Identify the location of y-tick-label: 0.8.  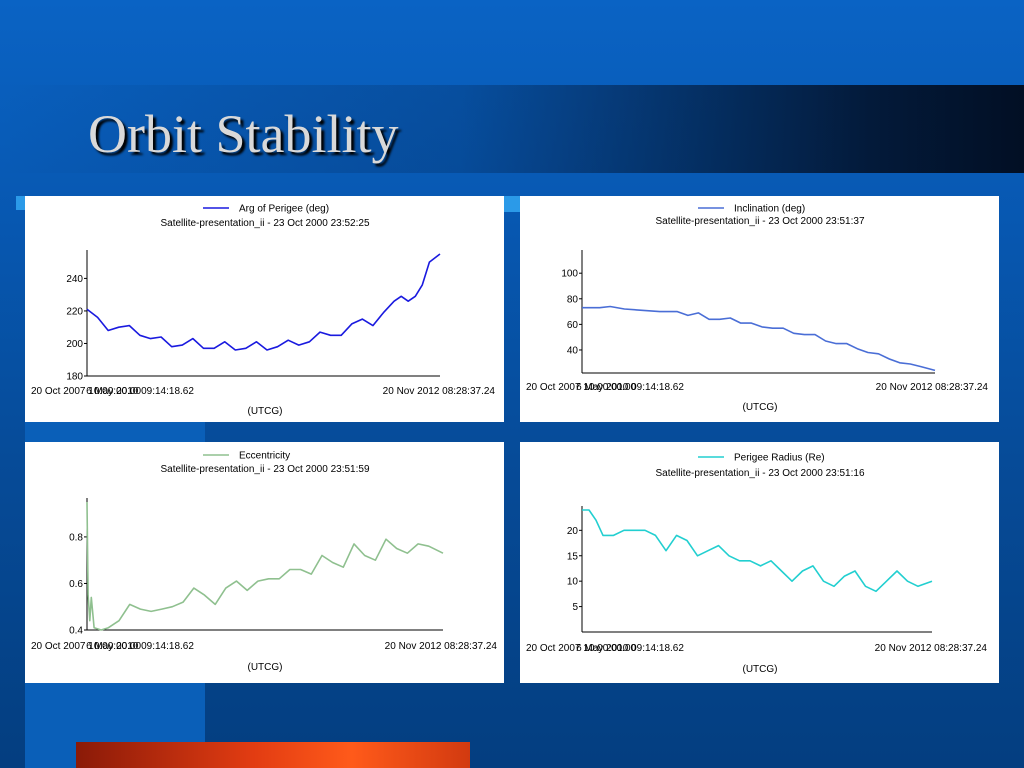
(76, 537).